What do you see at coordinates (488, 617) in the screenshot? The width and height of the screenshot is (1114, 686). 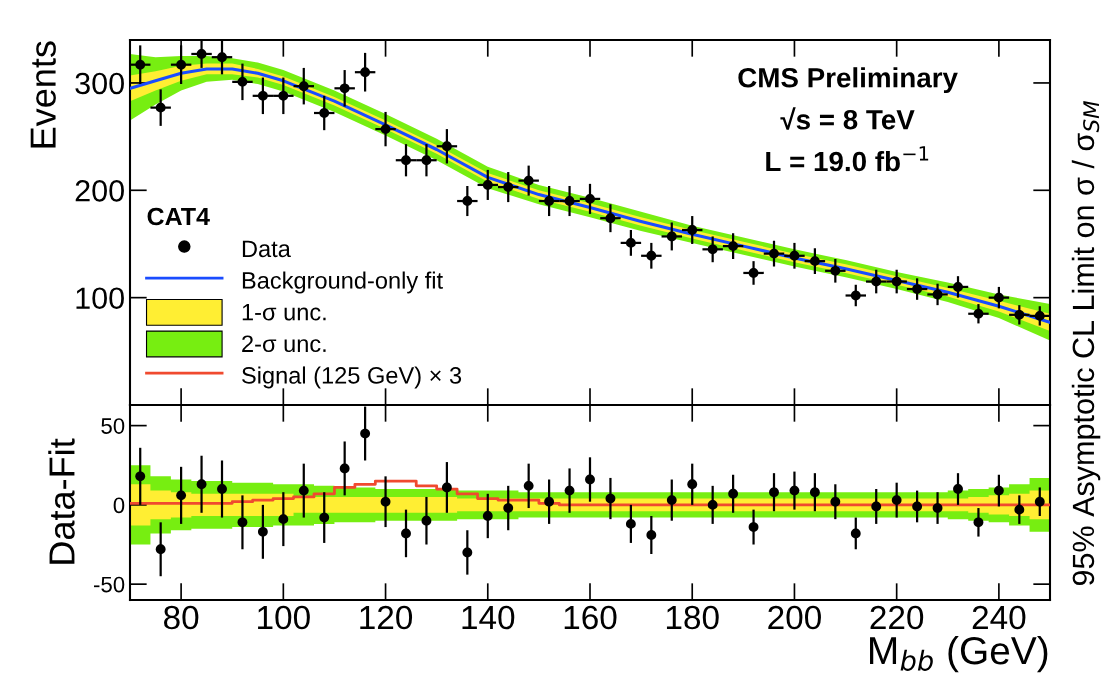 I see `x-tick-label: 140` at bounding box center [488, 617].